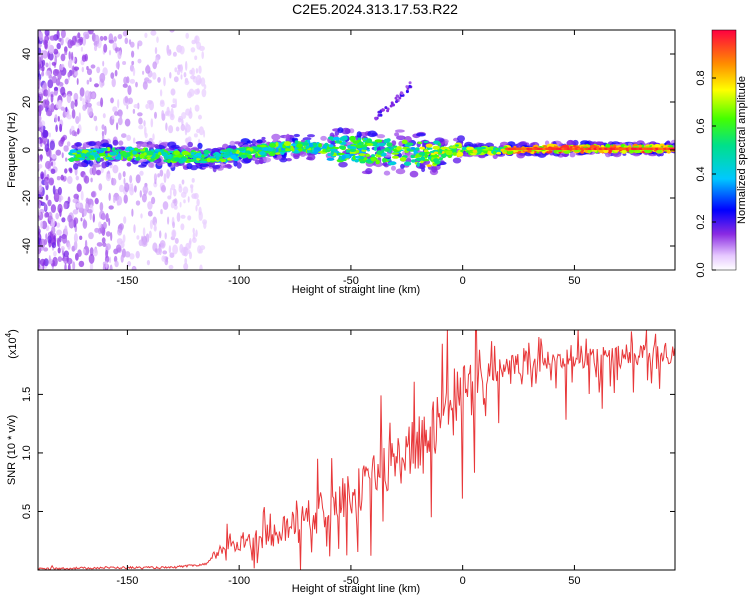 Image resolution: width=750 pixels, height=600 pixels. I want to click on spectrogram-ridge-core, so click(673, 149).